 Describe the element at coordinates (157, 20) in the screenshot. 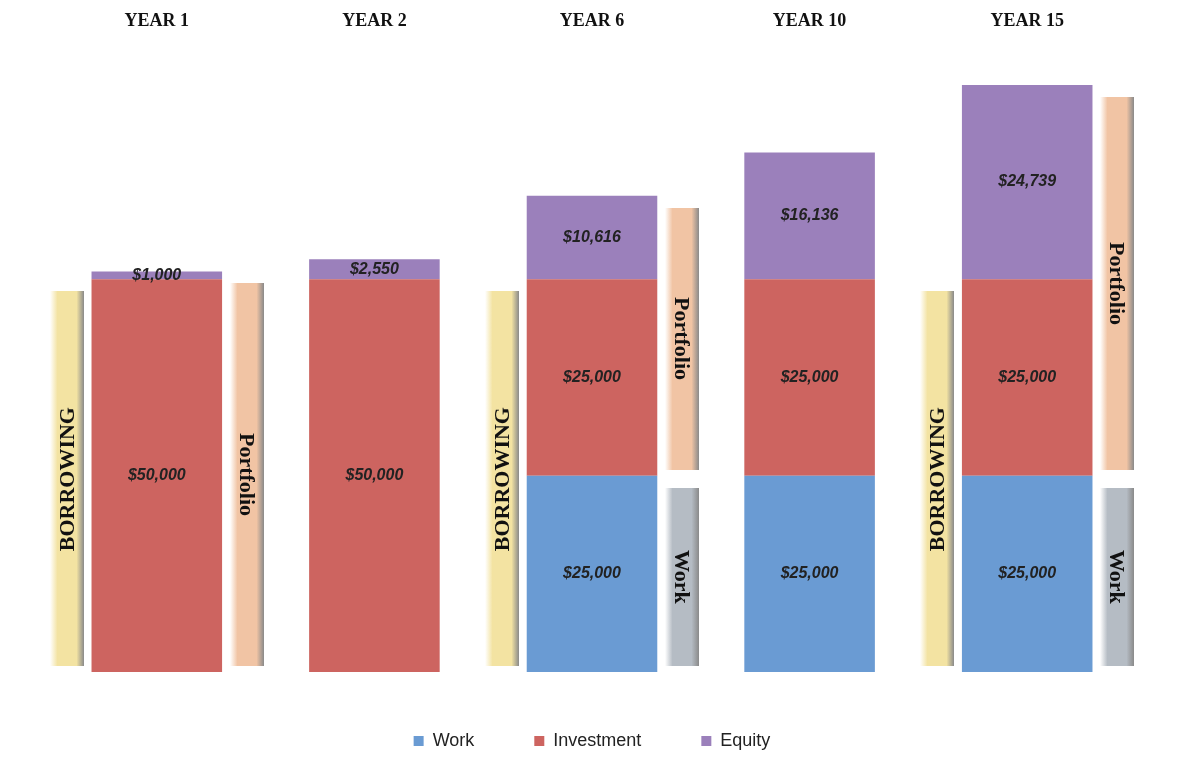

I see `x-tick-label: YEAR 1` at that location.